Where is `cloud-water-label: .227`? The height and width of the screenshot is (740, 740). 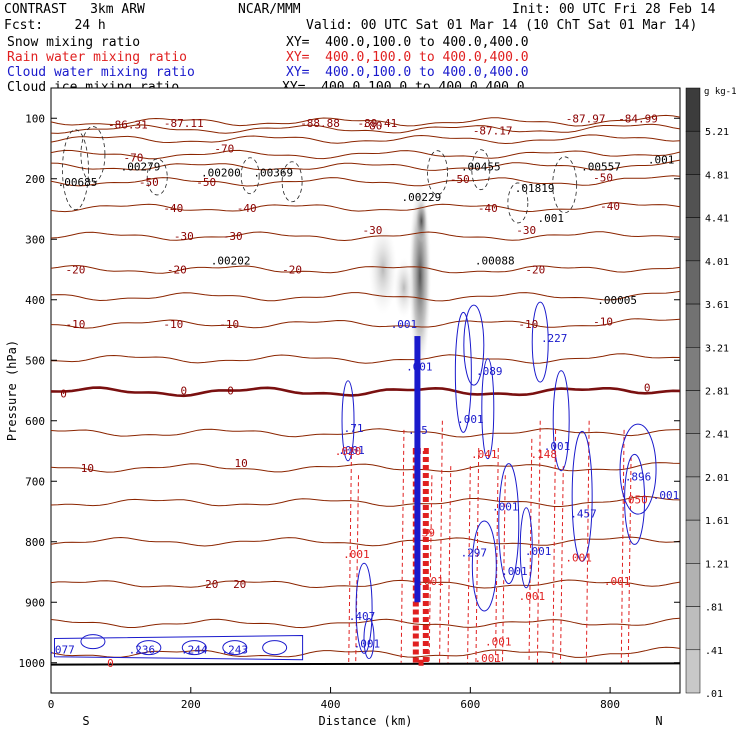
cloud-water-label: .227 is located at coordinates (554, 338).